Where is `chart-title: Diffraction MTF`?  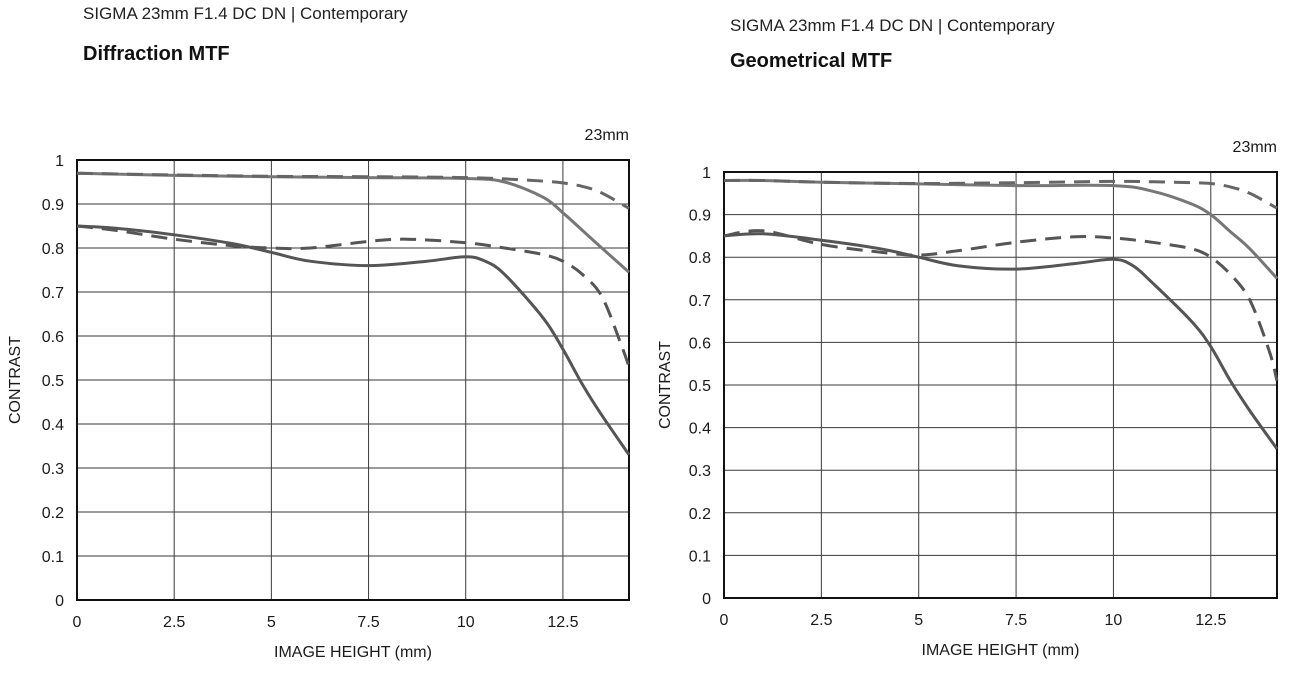
chart-title: Diffraction MTF is located at coordinates (156, 54).